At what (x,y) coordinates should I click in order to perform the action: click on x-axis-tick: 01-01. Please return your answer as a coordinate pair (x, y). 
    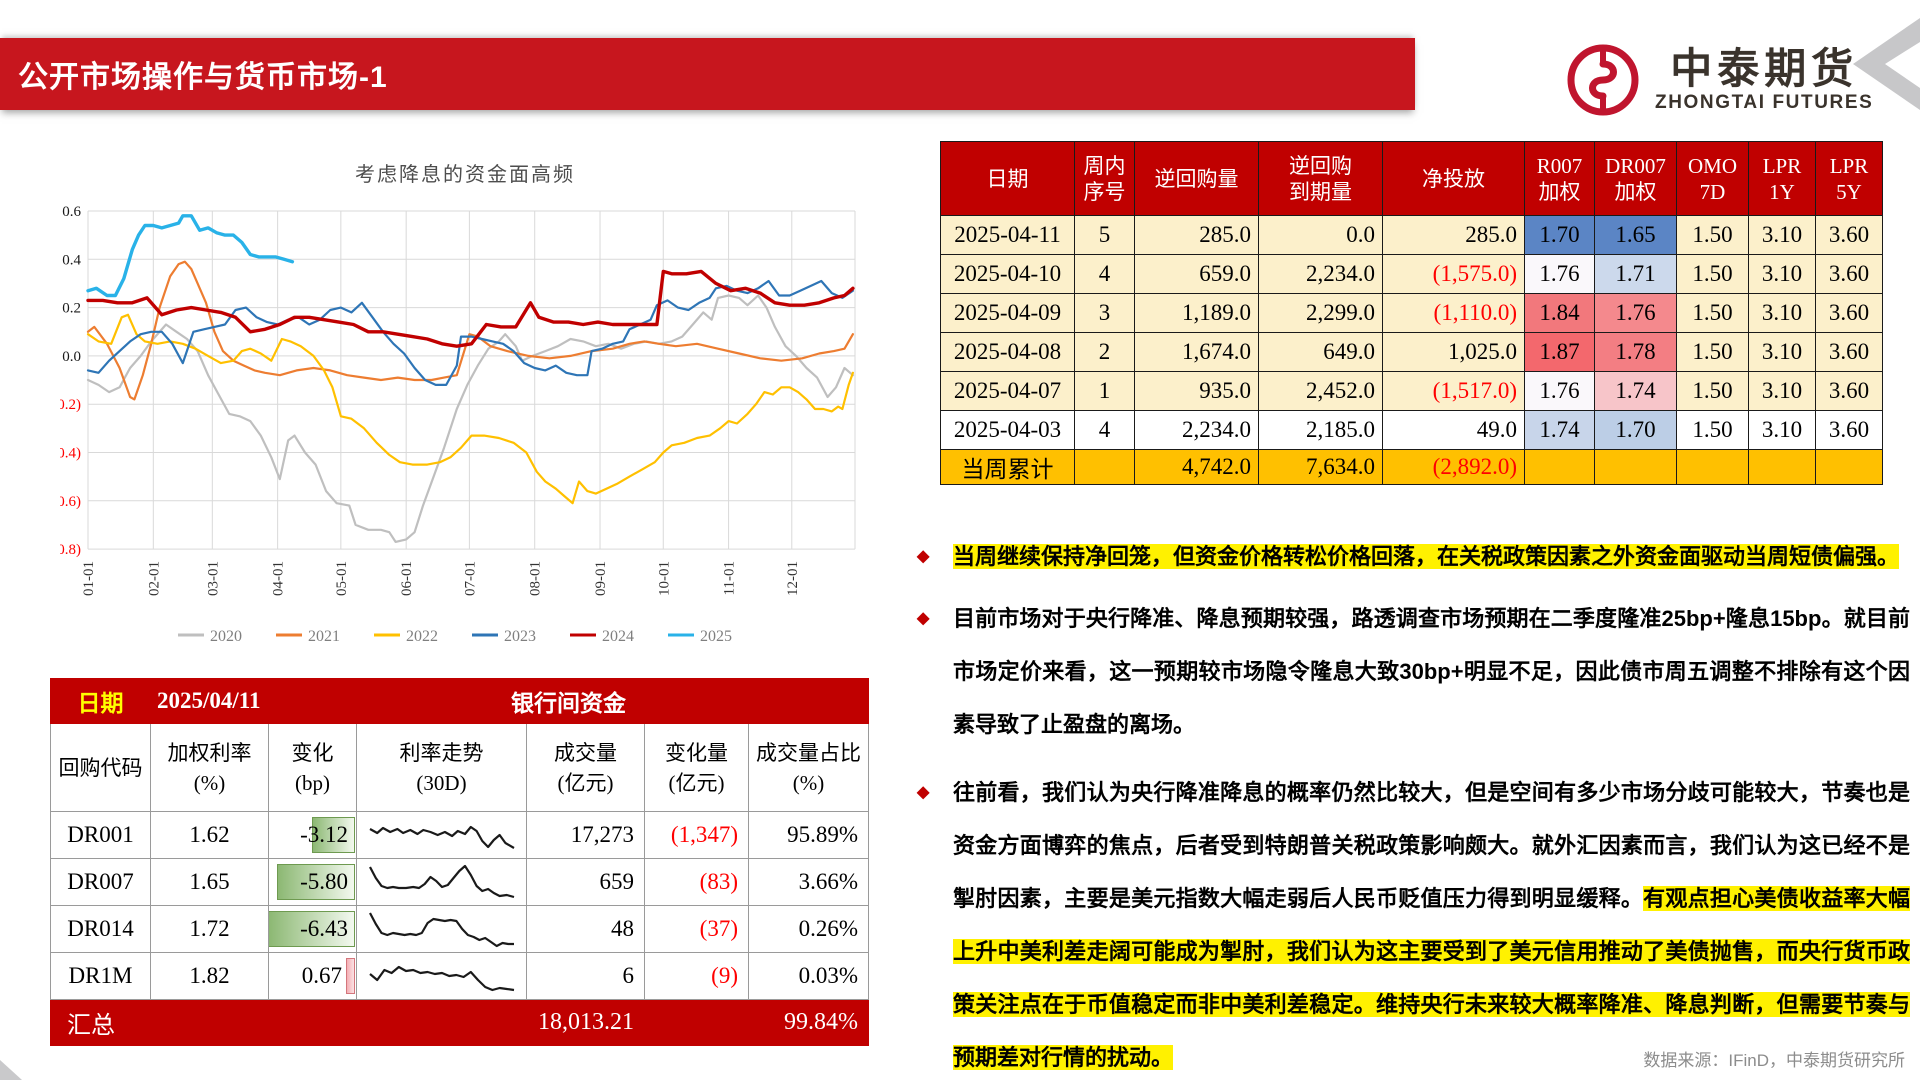
    Looking at the image, I should click on (89, 578).